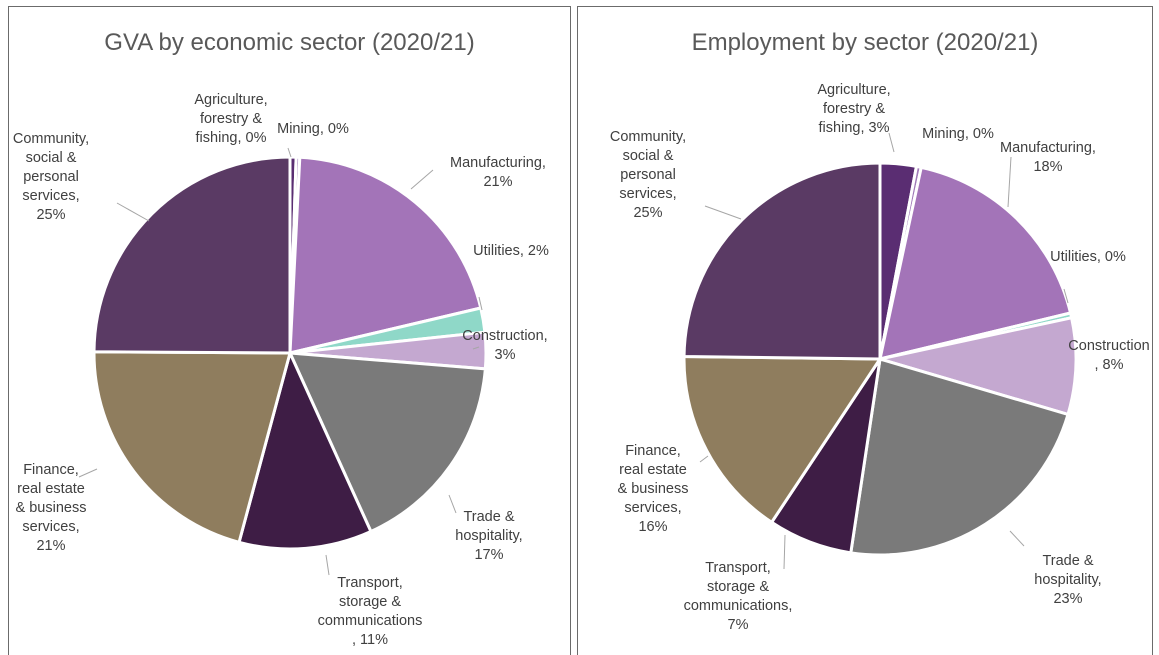 The width and height of the screenshot is (1159, 655). What do you see at coordinates (738, 625) in the screenshot?
I see `data-label-line: 7%` at bounding box center [738, 625].